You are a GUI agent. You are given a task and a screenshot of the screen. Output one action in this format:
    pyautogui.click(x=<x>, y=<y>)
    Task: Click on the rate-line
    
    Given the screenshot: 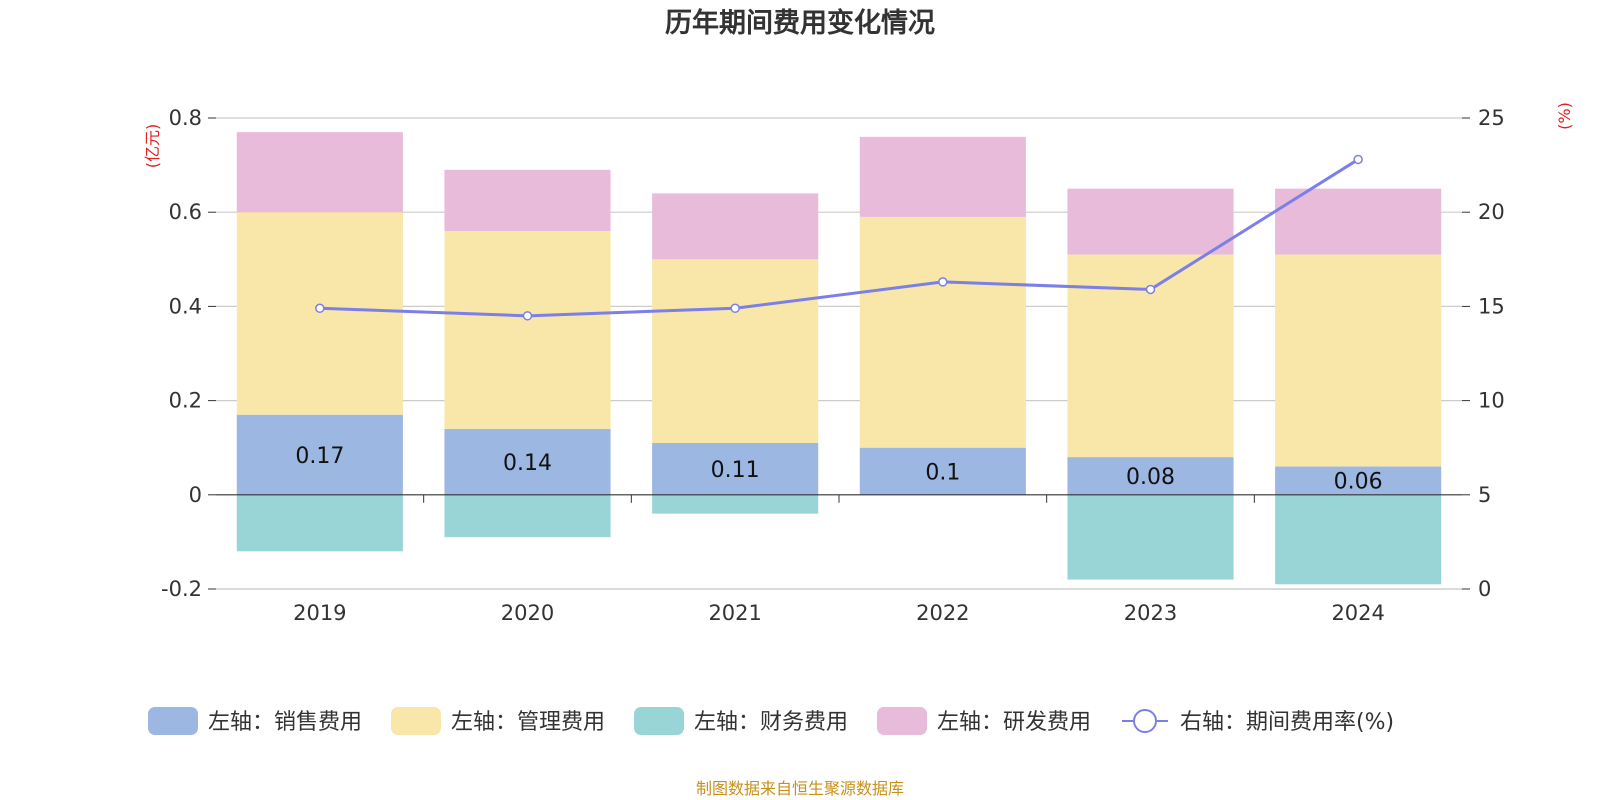 What is the action you would take?
    pyautogui.click(x=839, y=238)
    